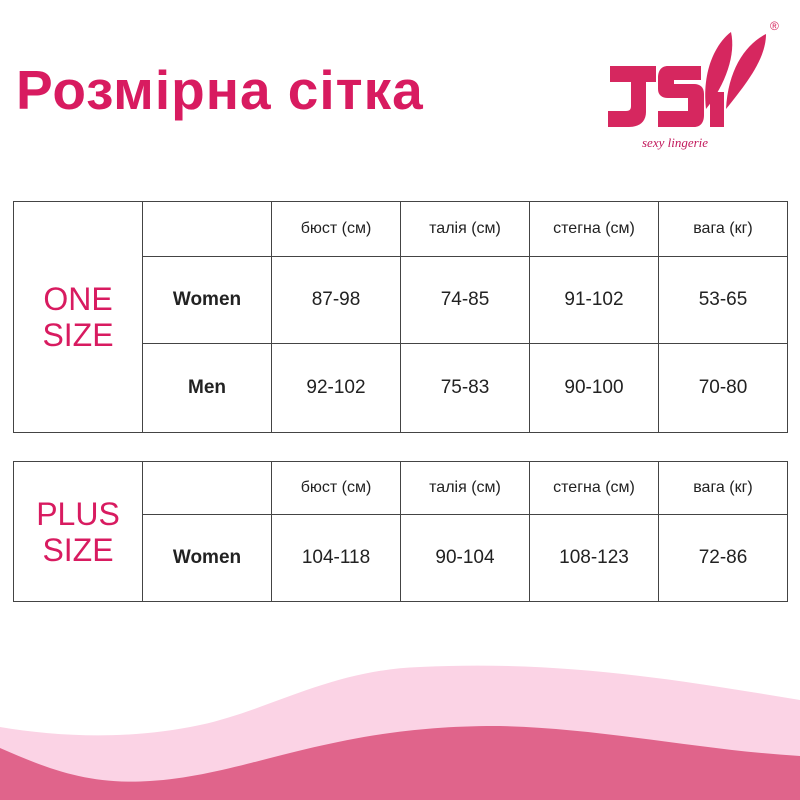 This screenshot has width=800, height=800. I want to click on wave-dark, so click(400, 762).